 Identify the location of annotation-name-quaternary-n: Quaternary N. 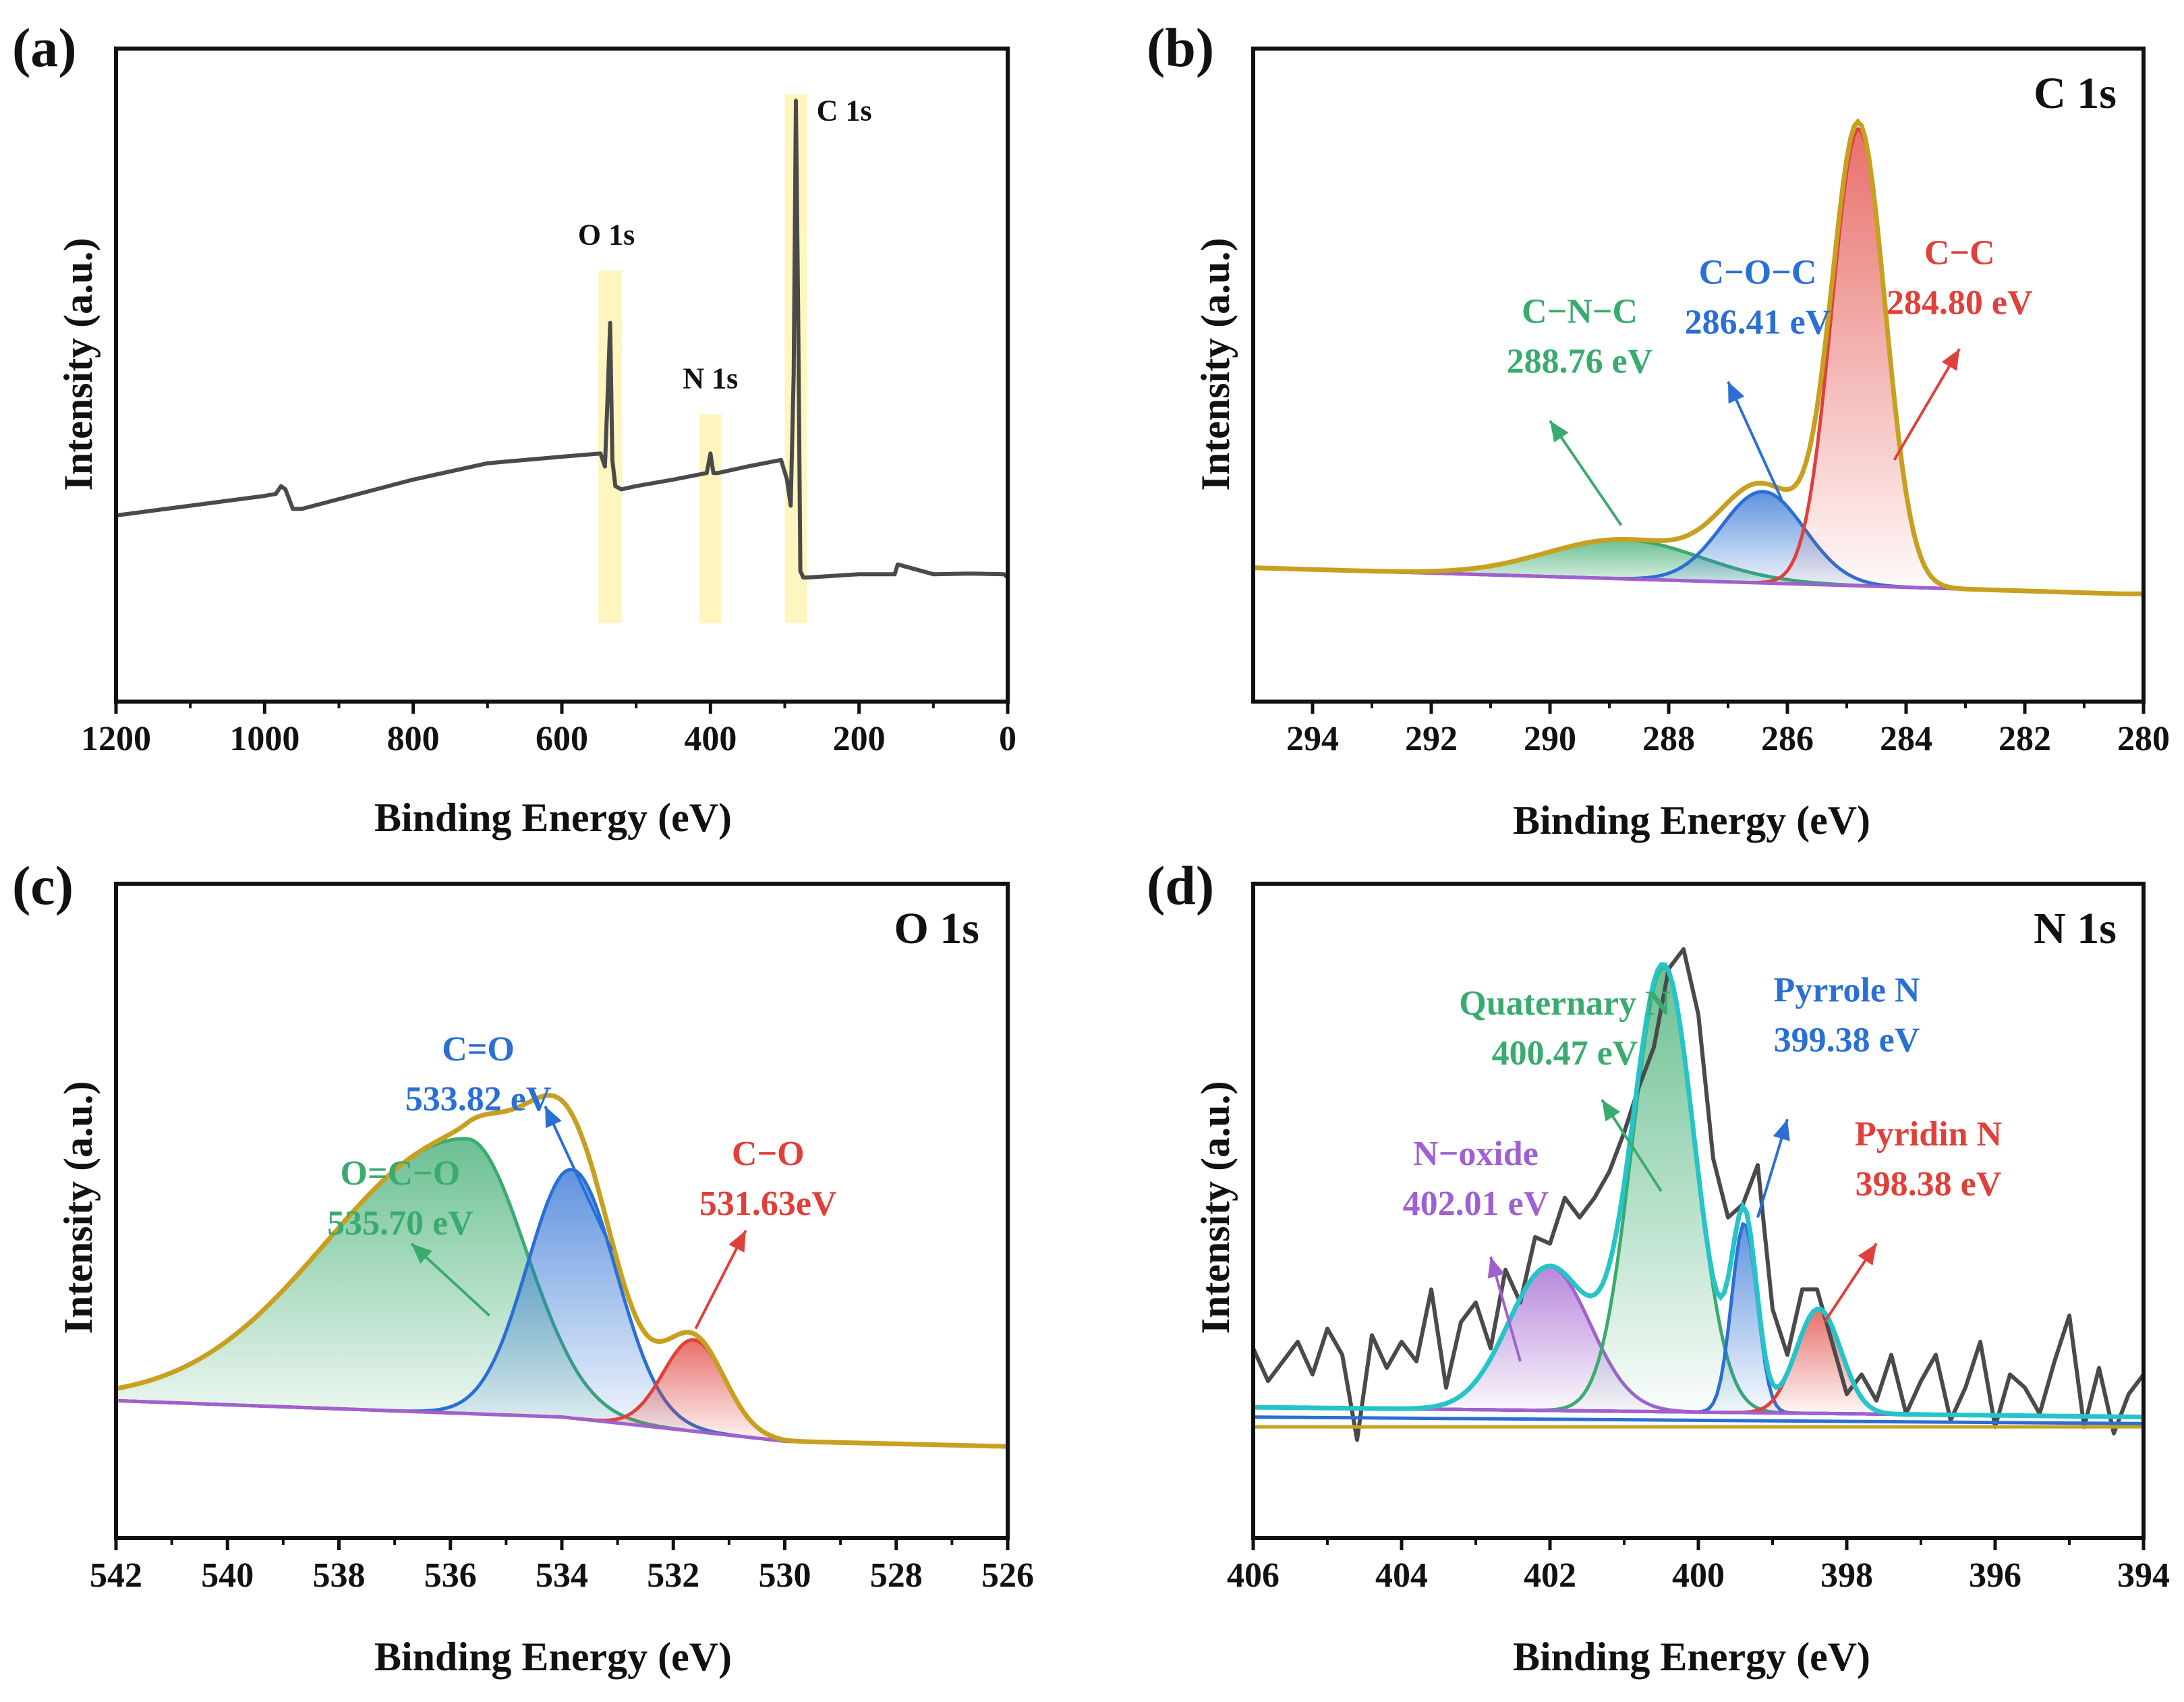
(1564, 1003).